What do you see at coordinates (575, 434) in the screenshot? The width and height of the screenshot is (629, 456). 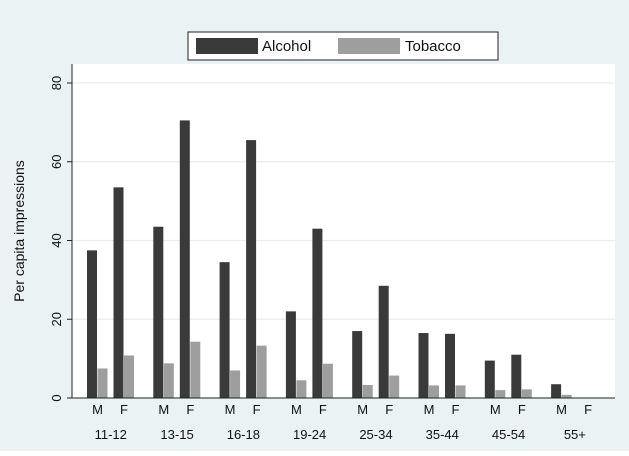 I see `age-group-label: 55+` at bounding box center [575, 434].